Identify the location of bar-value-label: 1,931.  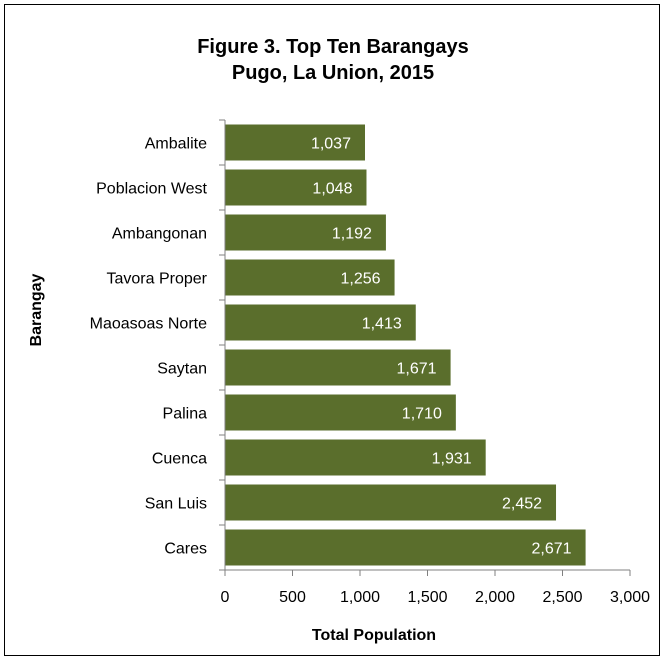
(452, 459).